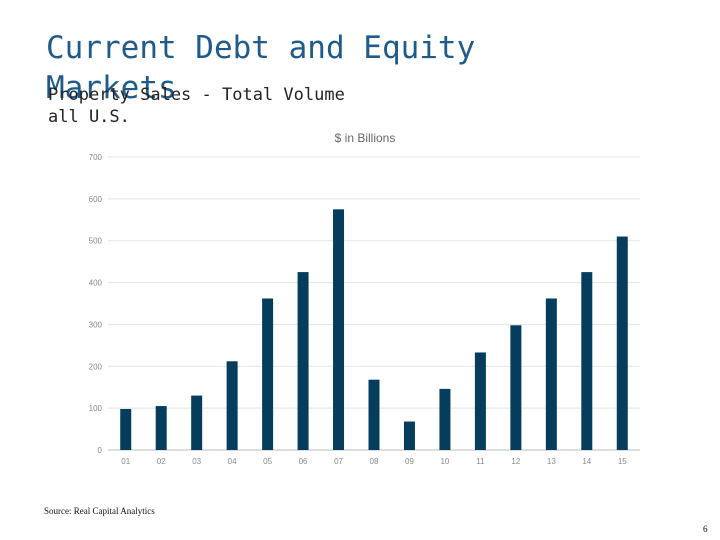 The height and width of the screenshot is (540, 720). I want to click on x-tick-label: 12, so click(515, 461).